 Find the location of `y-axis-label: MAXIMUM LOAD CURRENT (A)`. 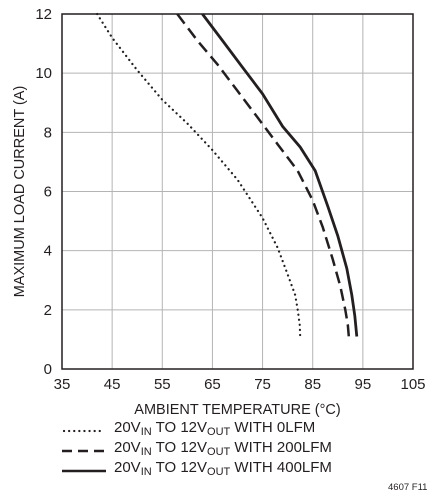

y-axis-label: MAXIMUM LOAD CURRENT (A) is located at coordinates (20, 192).